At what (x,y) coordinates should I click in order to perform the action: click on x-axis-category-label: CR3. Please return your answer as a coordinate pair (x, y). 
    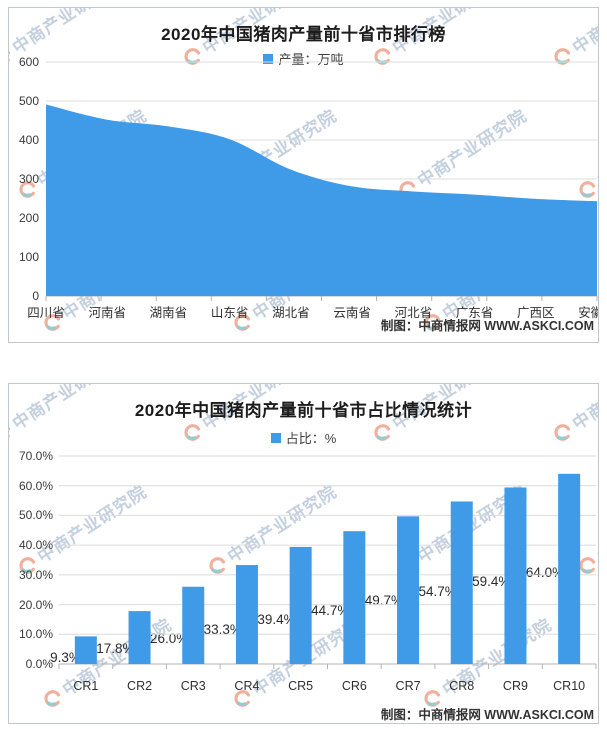
    Looking at the image, I should click on (193, 686).